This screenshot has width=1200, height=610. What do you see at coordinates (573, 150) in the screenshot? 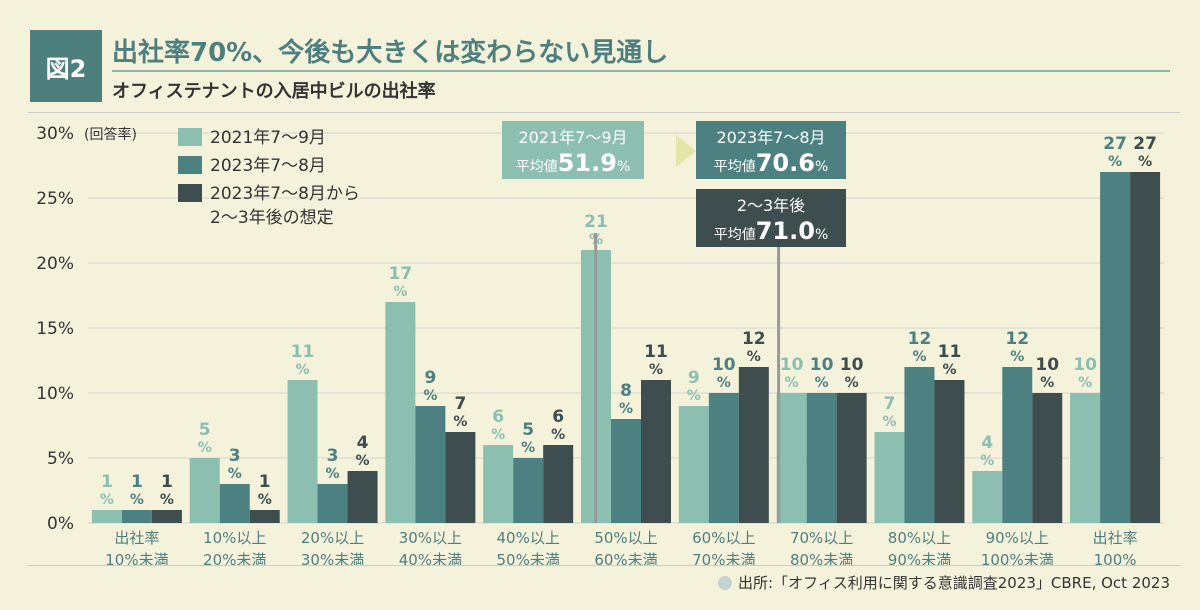
I see `annotation-2021-box` at bounding box center [573, 150].